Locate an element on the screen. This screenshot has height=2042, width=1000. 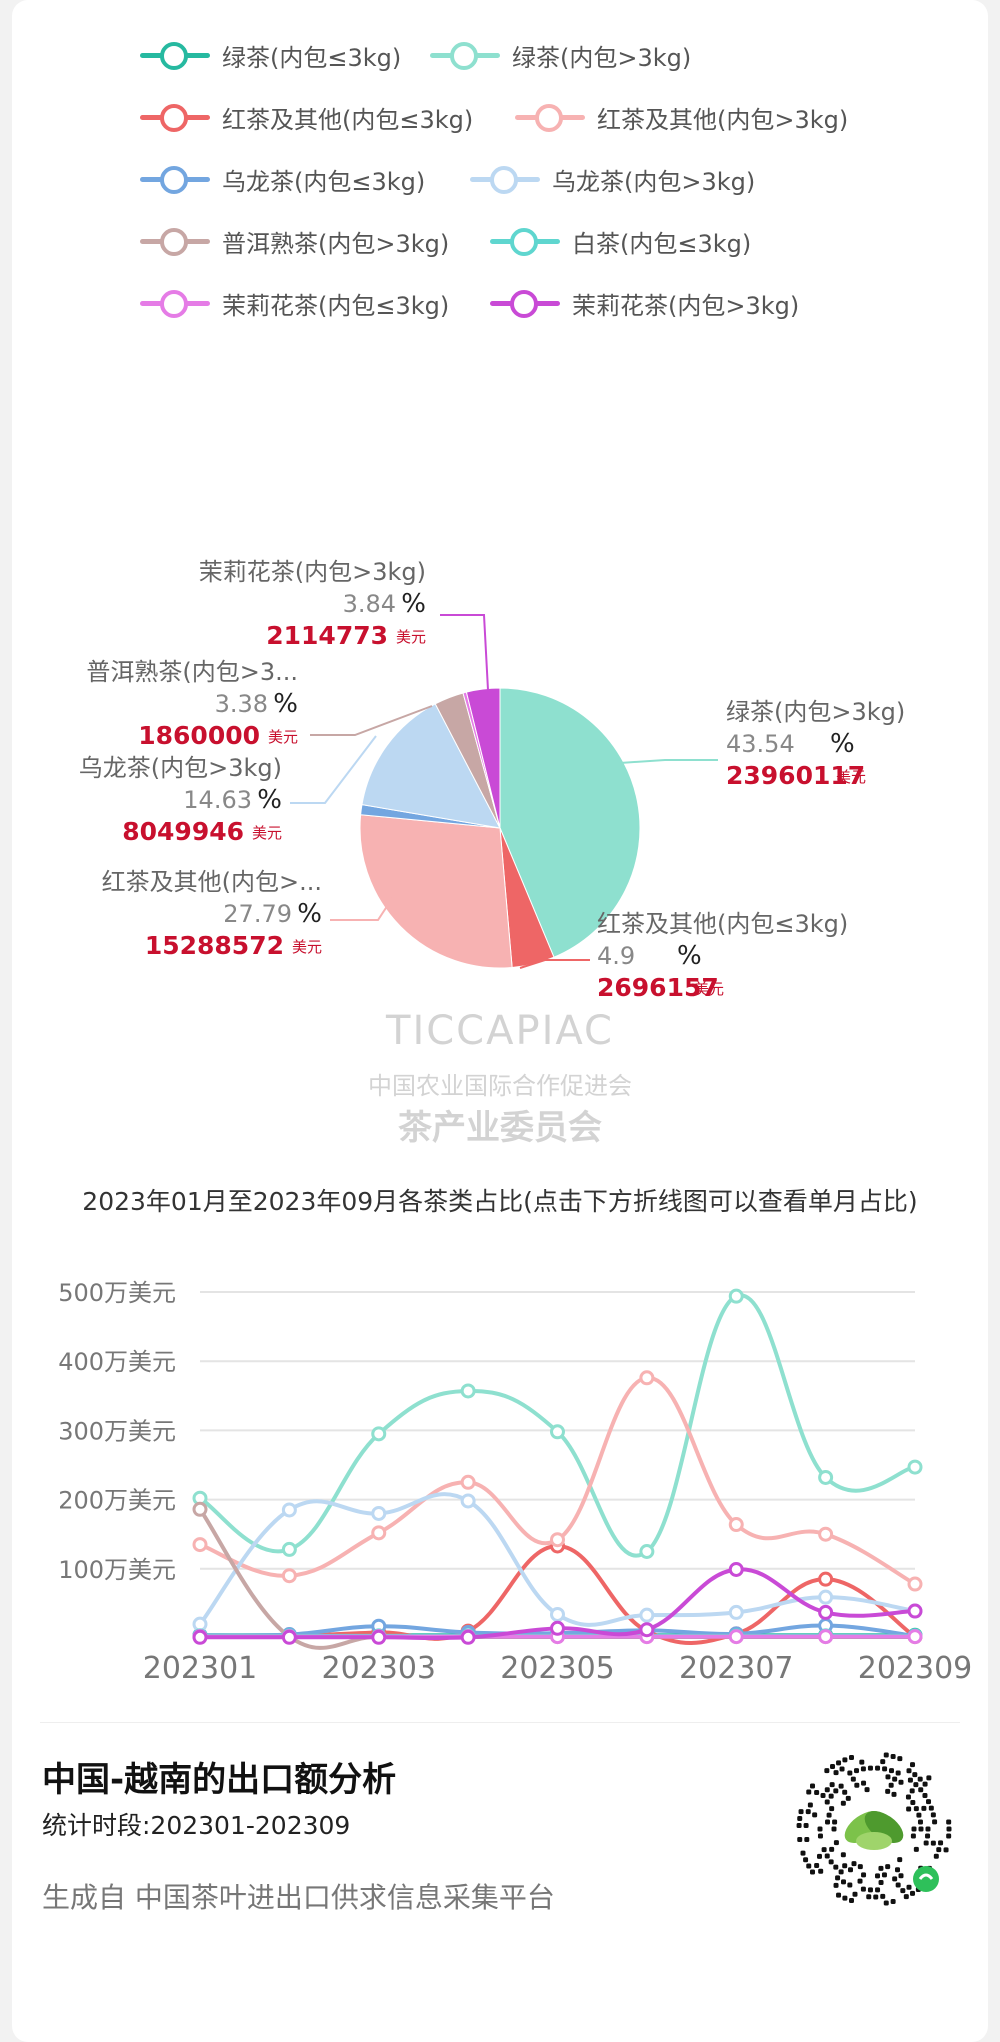
legend-item: 茉莉花茶(内包≤3kg) is located at coordinates (294, 303).